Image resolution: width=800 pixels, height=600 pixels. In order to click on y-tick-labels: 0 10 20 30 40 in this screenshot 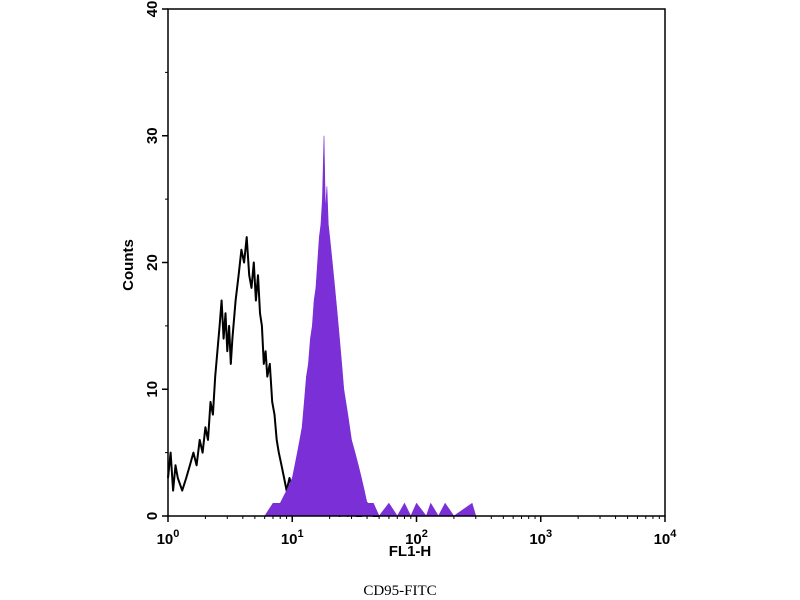, I will do `click(152, 261)`.